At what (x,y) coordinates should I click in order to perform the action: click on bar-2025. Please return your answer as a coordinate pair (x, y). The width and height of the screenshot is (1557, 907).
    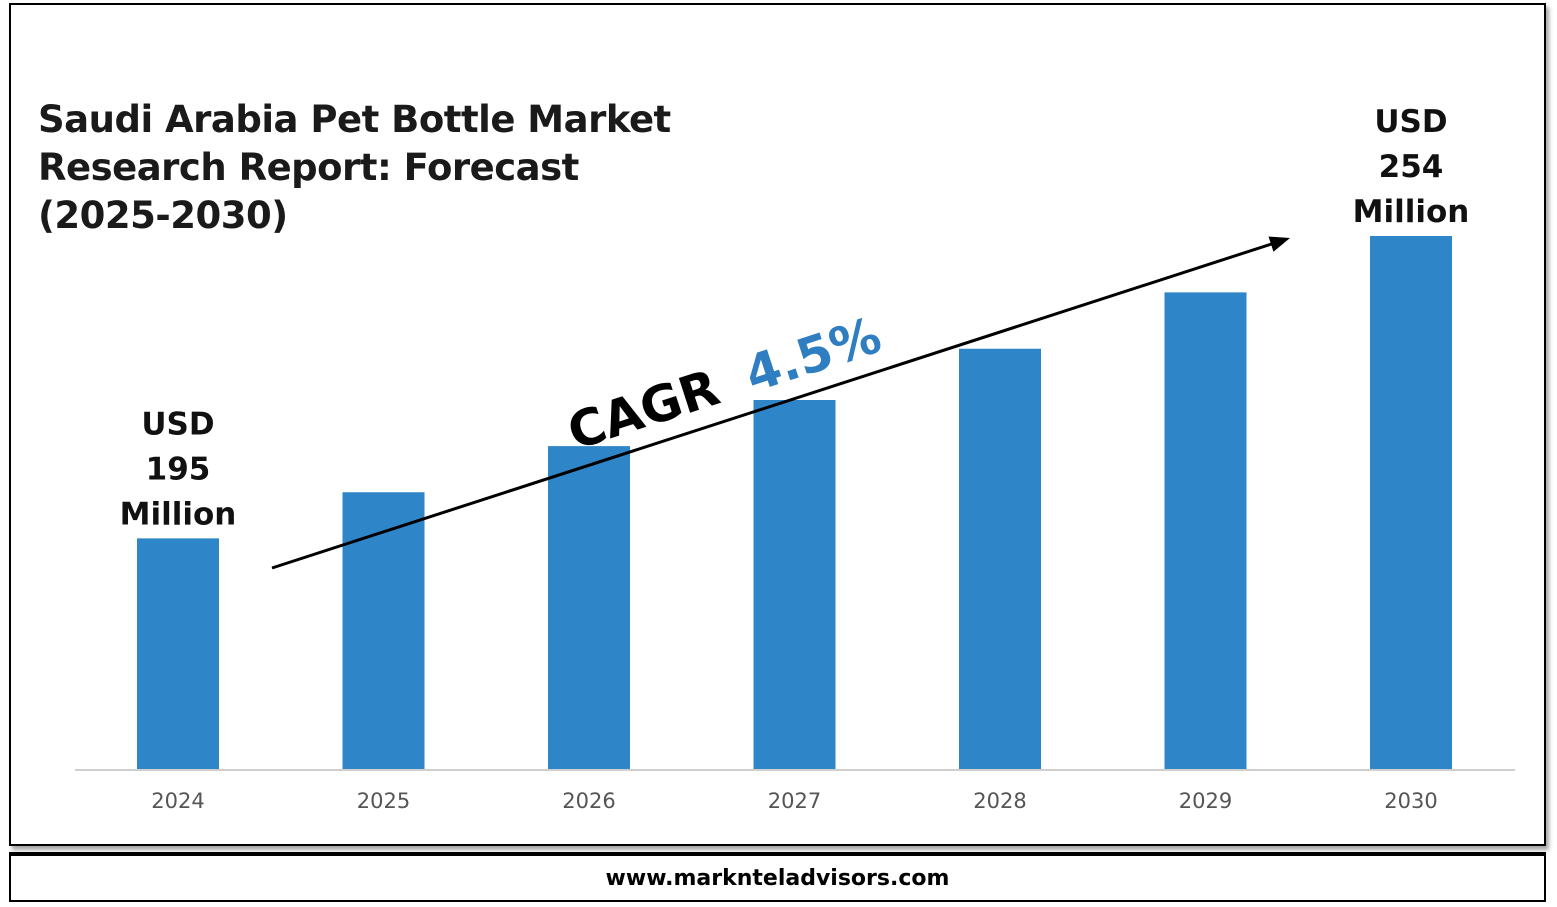
    Looking at the image, I should click on (383, 630).